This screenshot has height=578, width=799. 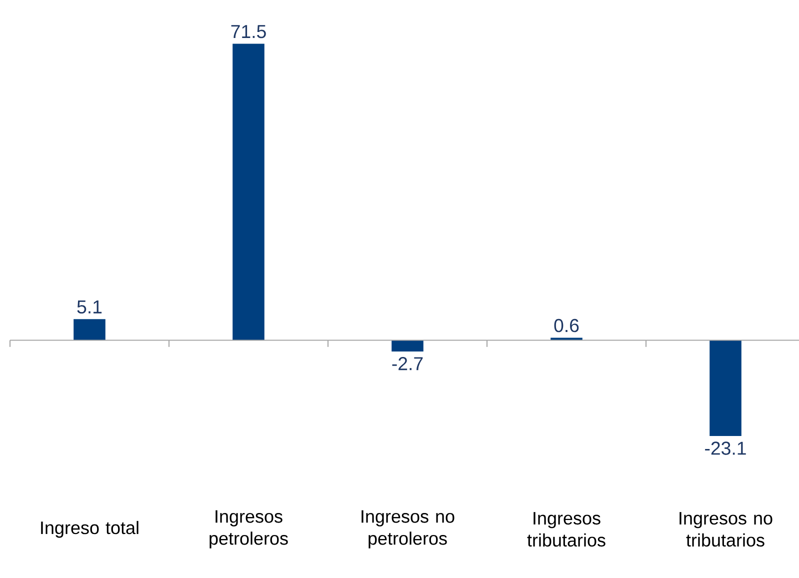 What do you see at coordinates (566, 529) in the screenshot?
I see `x-tick-label: Ingresos tributarios` at bounding box center [566, 529].